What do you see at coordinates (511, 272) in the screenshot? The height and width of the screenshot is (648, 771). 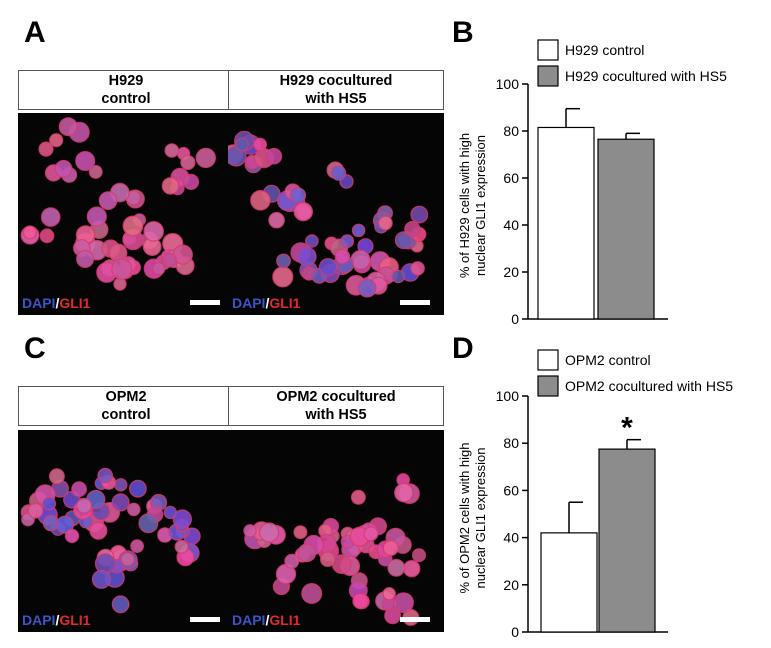 I see `y-tick-label: 20` at bounding box center [511, 272].